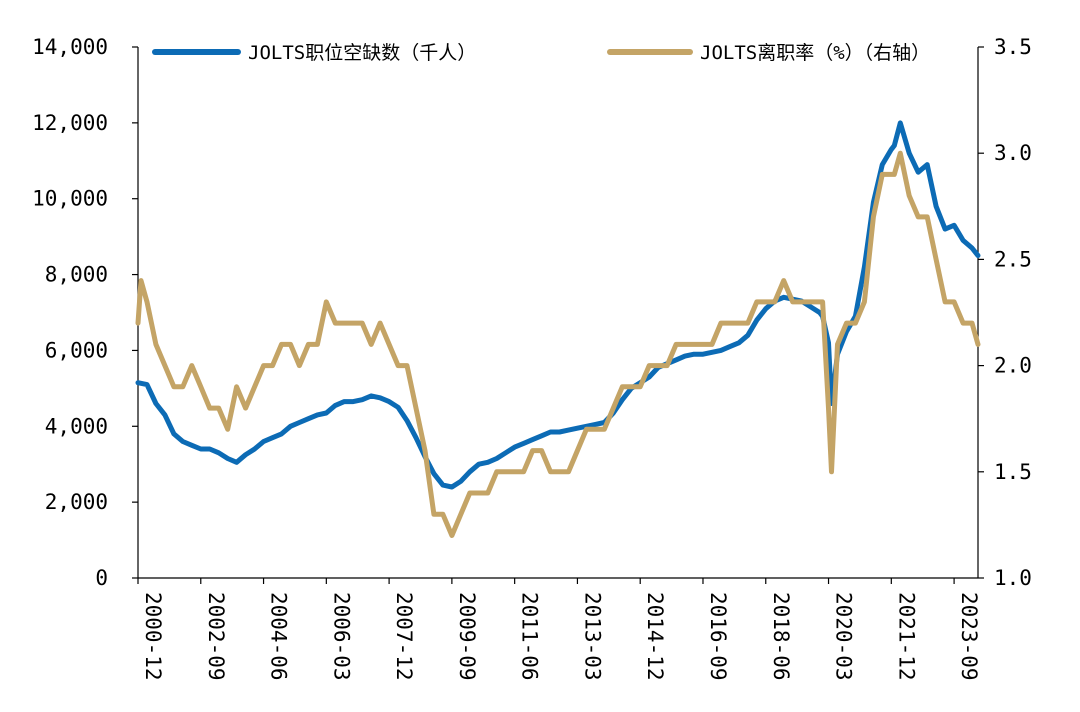 The image size is (1080, 712). I want to click on x-tick-label: 2000-12, so click(153, 636).